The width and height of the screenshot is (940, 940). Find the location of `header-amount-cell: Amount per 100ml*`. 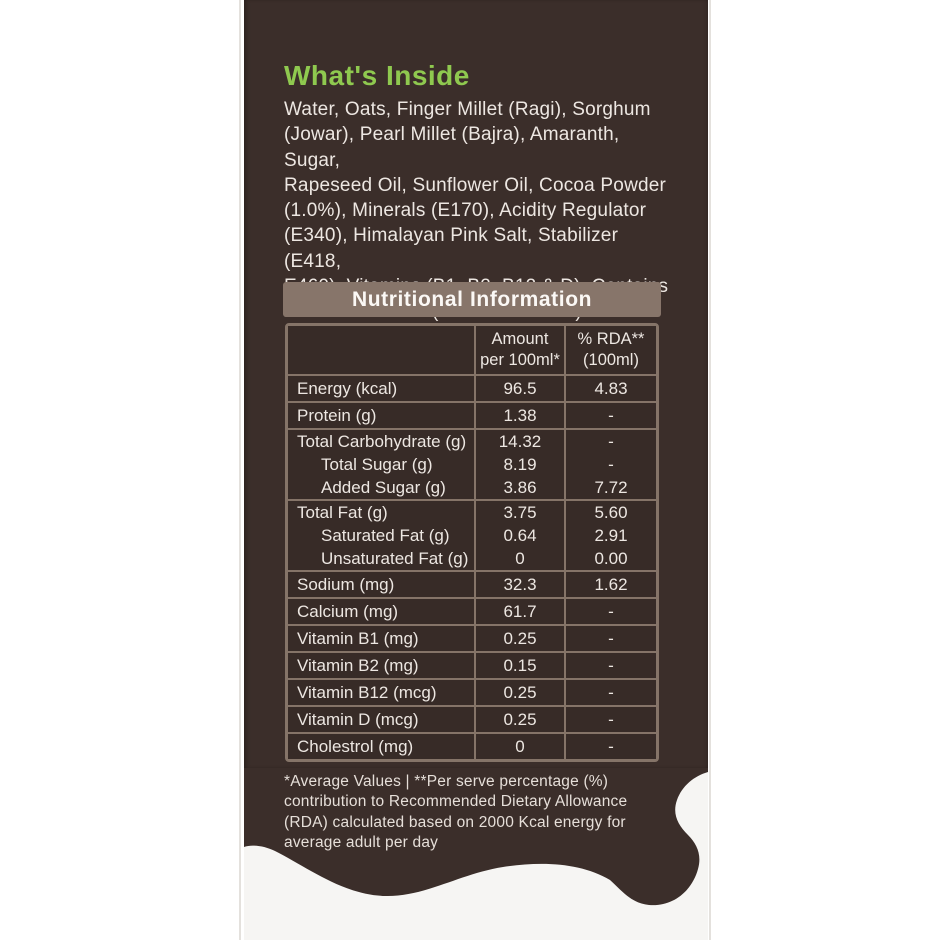

header-amount-cell: Amount per 100ml* is located at coordinates (520, 350).